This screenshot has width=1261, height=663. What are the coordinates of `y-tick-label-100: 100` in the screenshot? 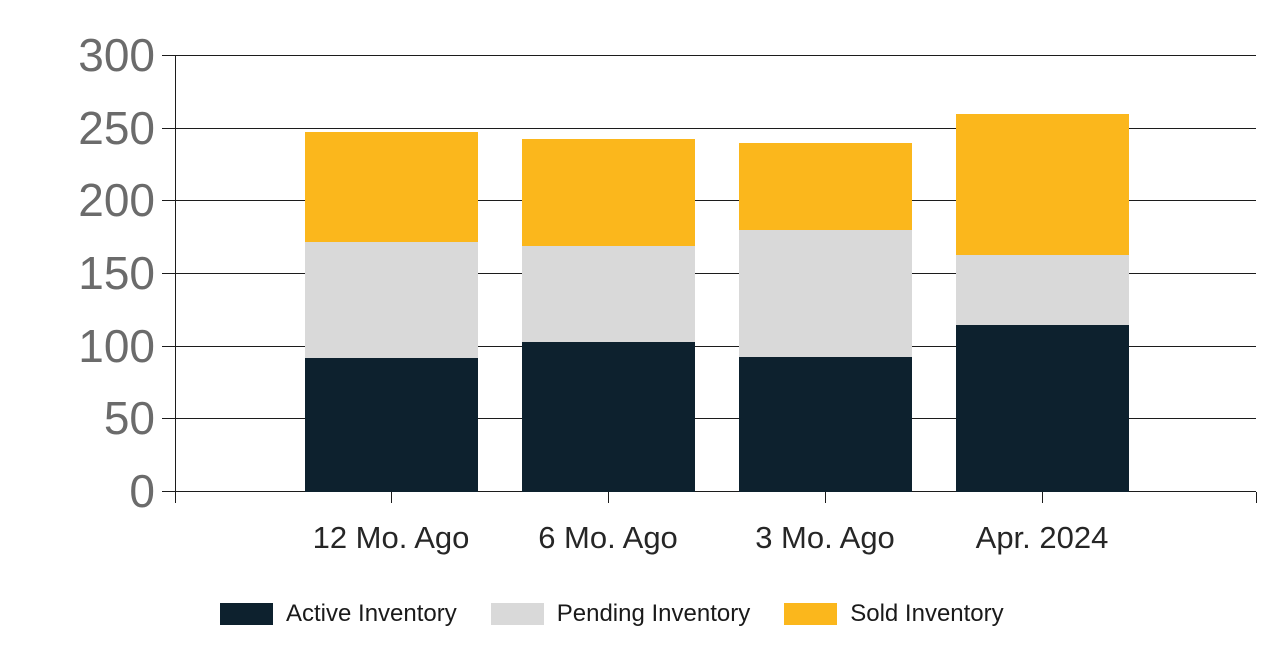 It's located at (116, 345).